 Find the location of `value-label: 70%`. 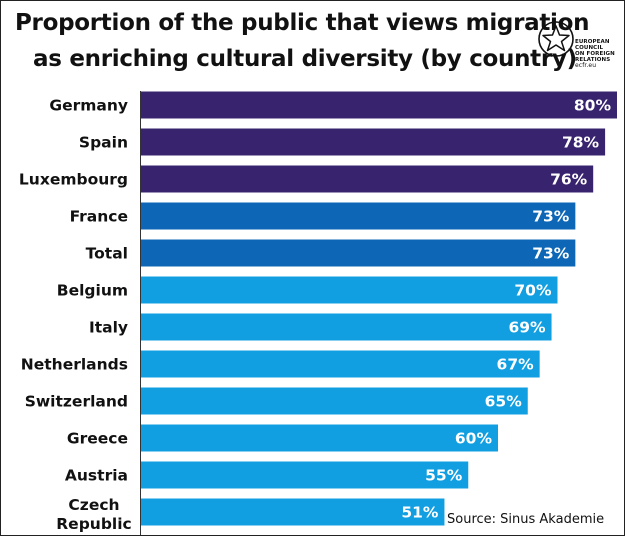

value-label: 70% is located at coordinates (533, 291).